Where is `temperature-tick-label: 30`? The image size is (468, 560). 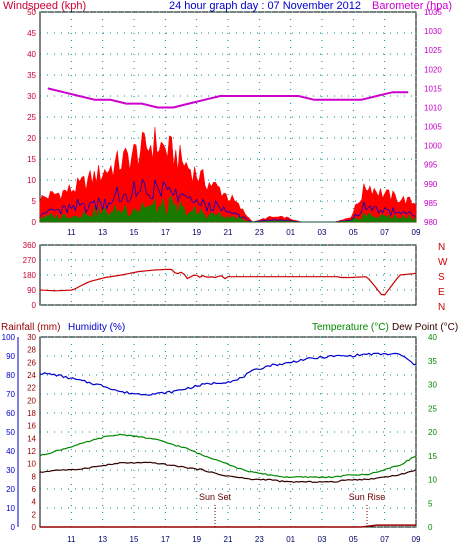 temperature-tick-label: 30 is located at coordinates (432, 385).